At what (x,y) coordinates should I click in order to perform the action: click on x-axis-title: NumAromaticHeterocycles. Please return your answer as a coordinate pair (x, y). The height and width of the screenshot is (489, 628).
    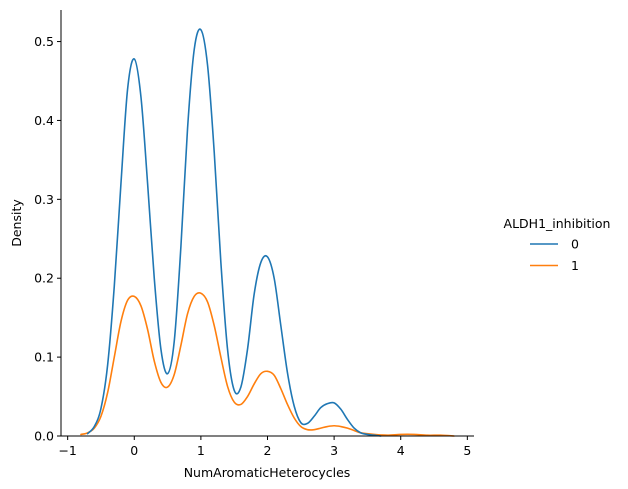
    Looking at the image, I should click on (267, 472).